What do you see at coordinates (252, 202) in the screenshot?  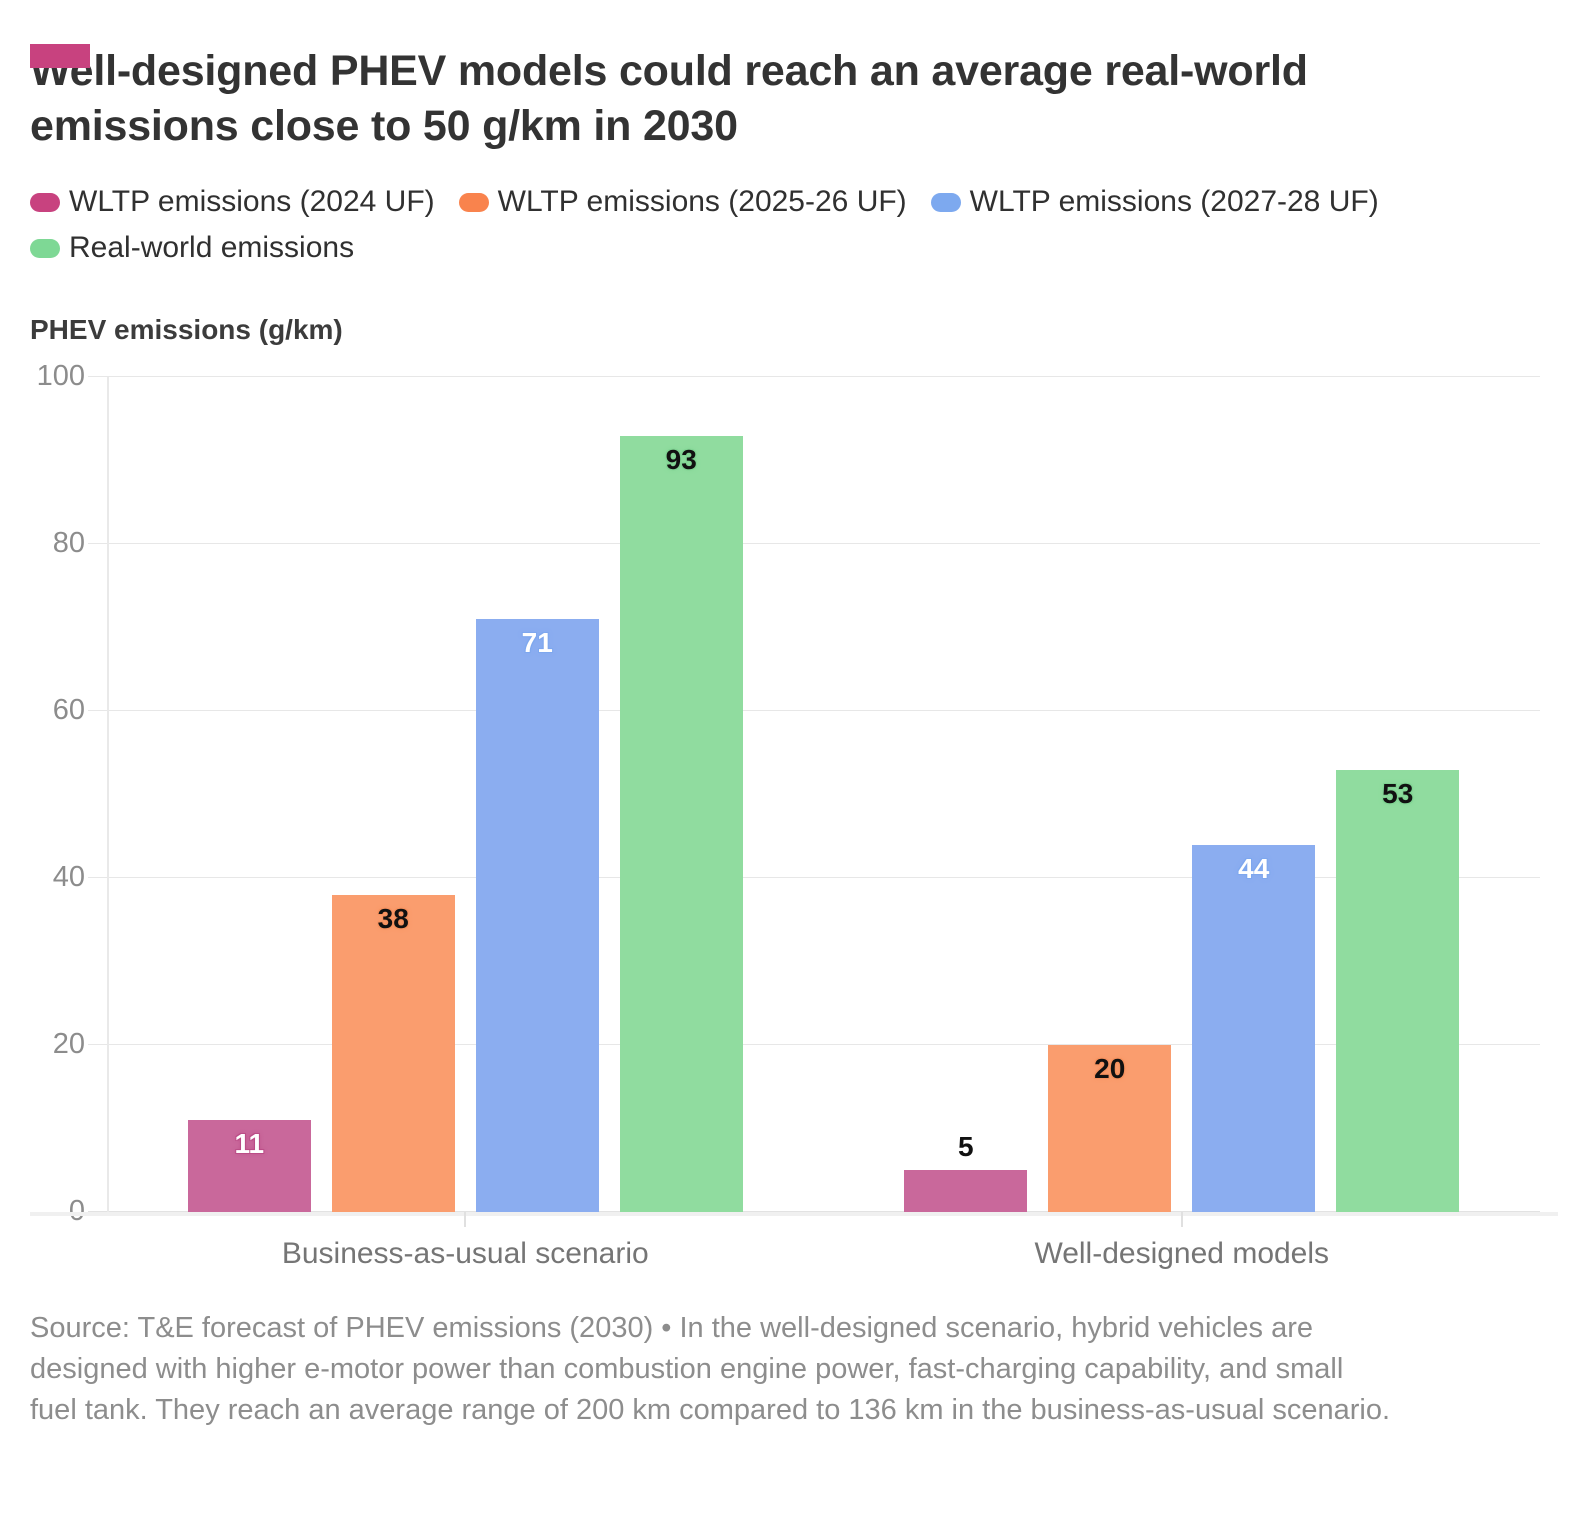 I see `legend-label: WLTP emissions (2024 UF)` at bounding box center [252, 202].